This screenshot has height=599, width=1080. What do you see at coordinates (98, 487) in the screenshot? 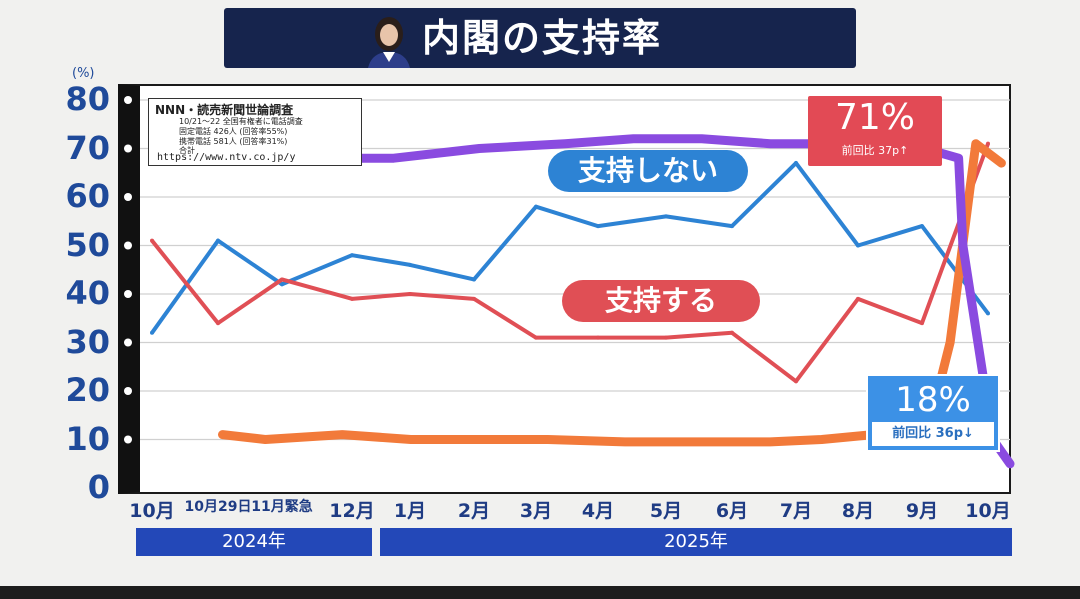
I see `y-tick-label: 0` at bounding box center [98, 487].